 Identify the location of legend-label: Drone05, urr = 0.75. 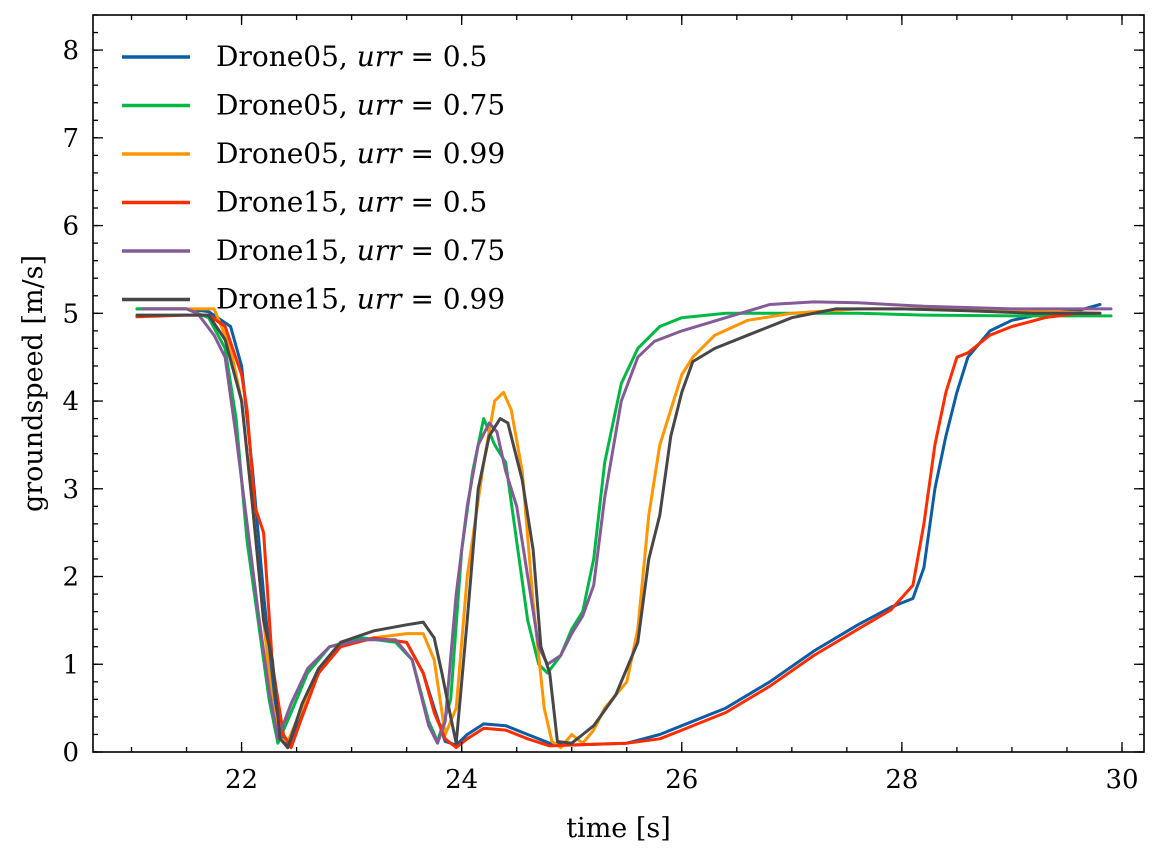
(360, 105).